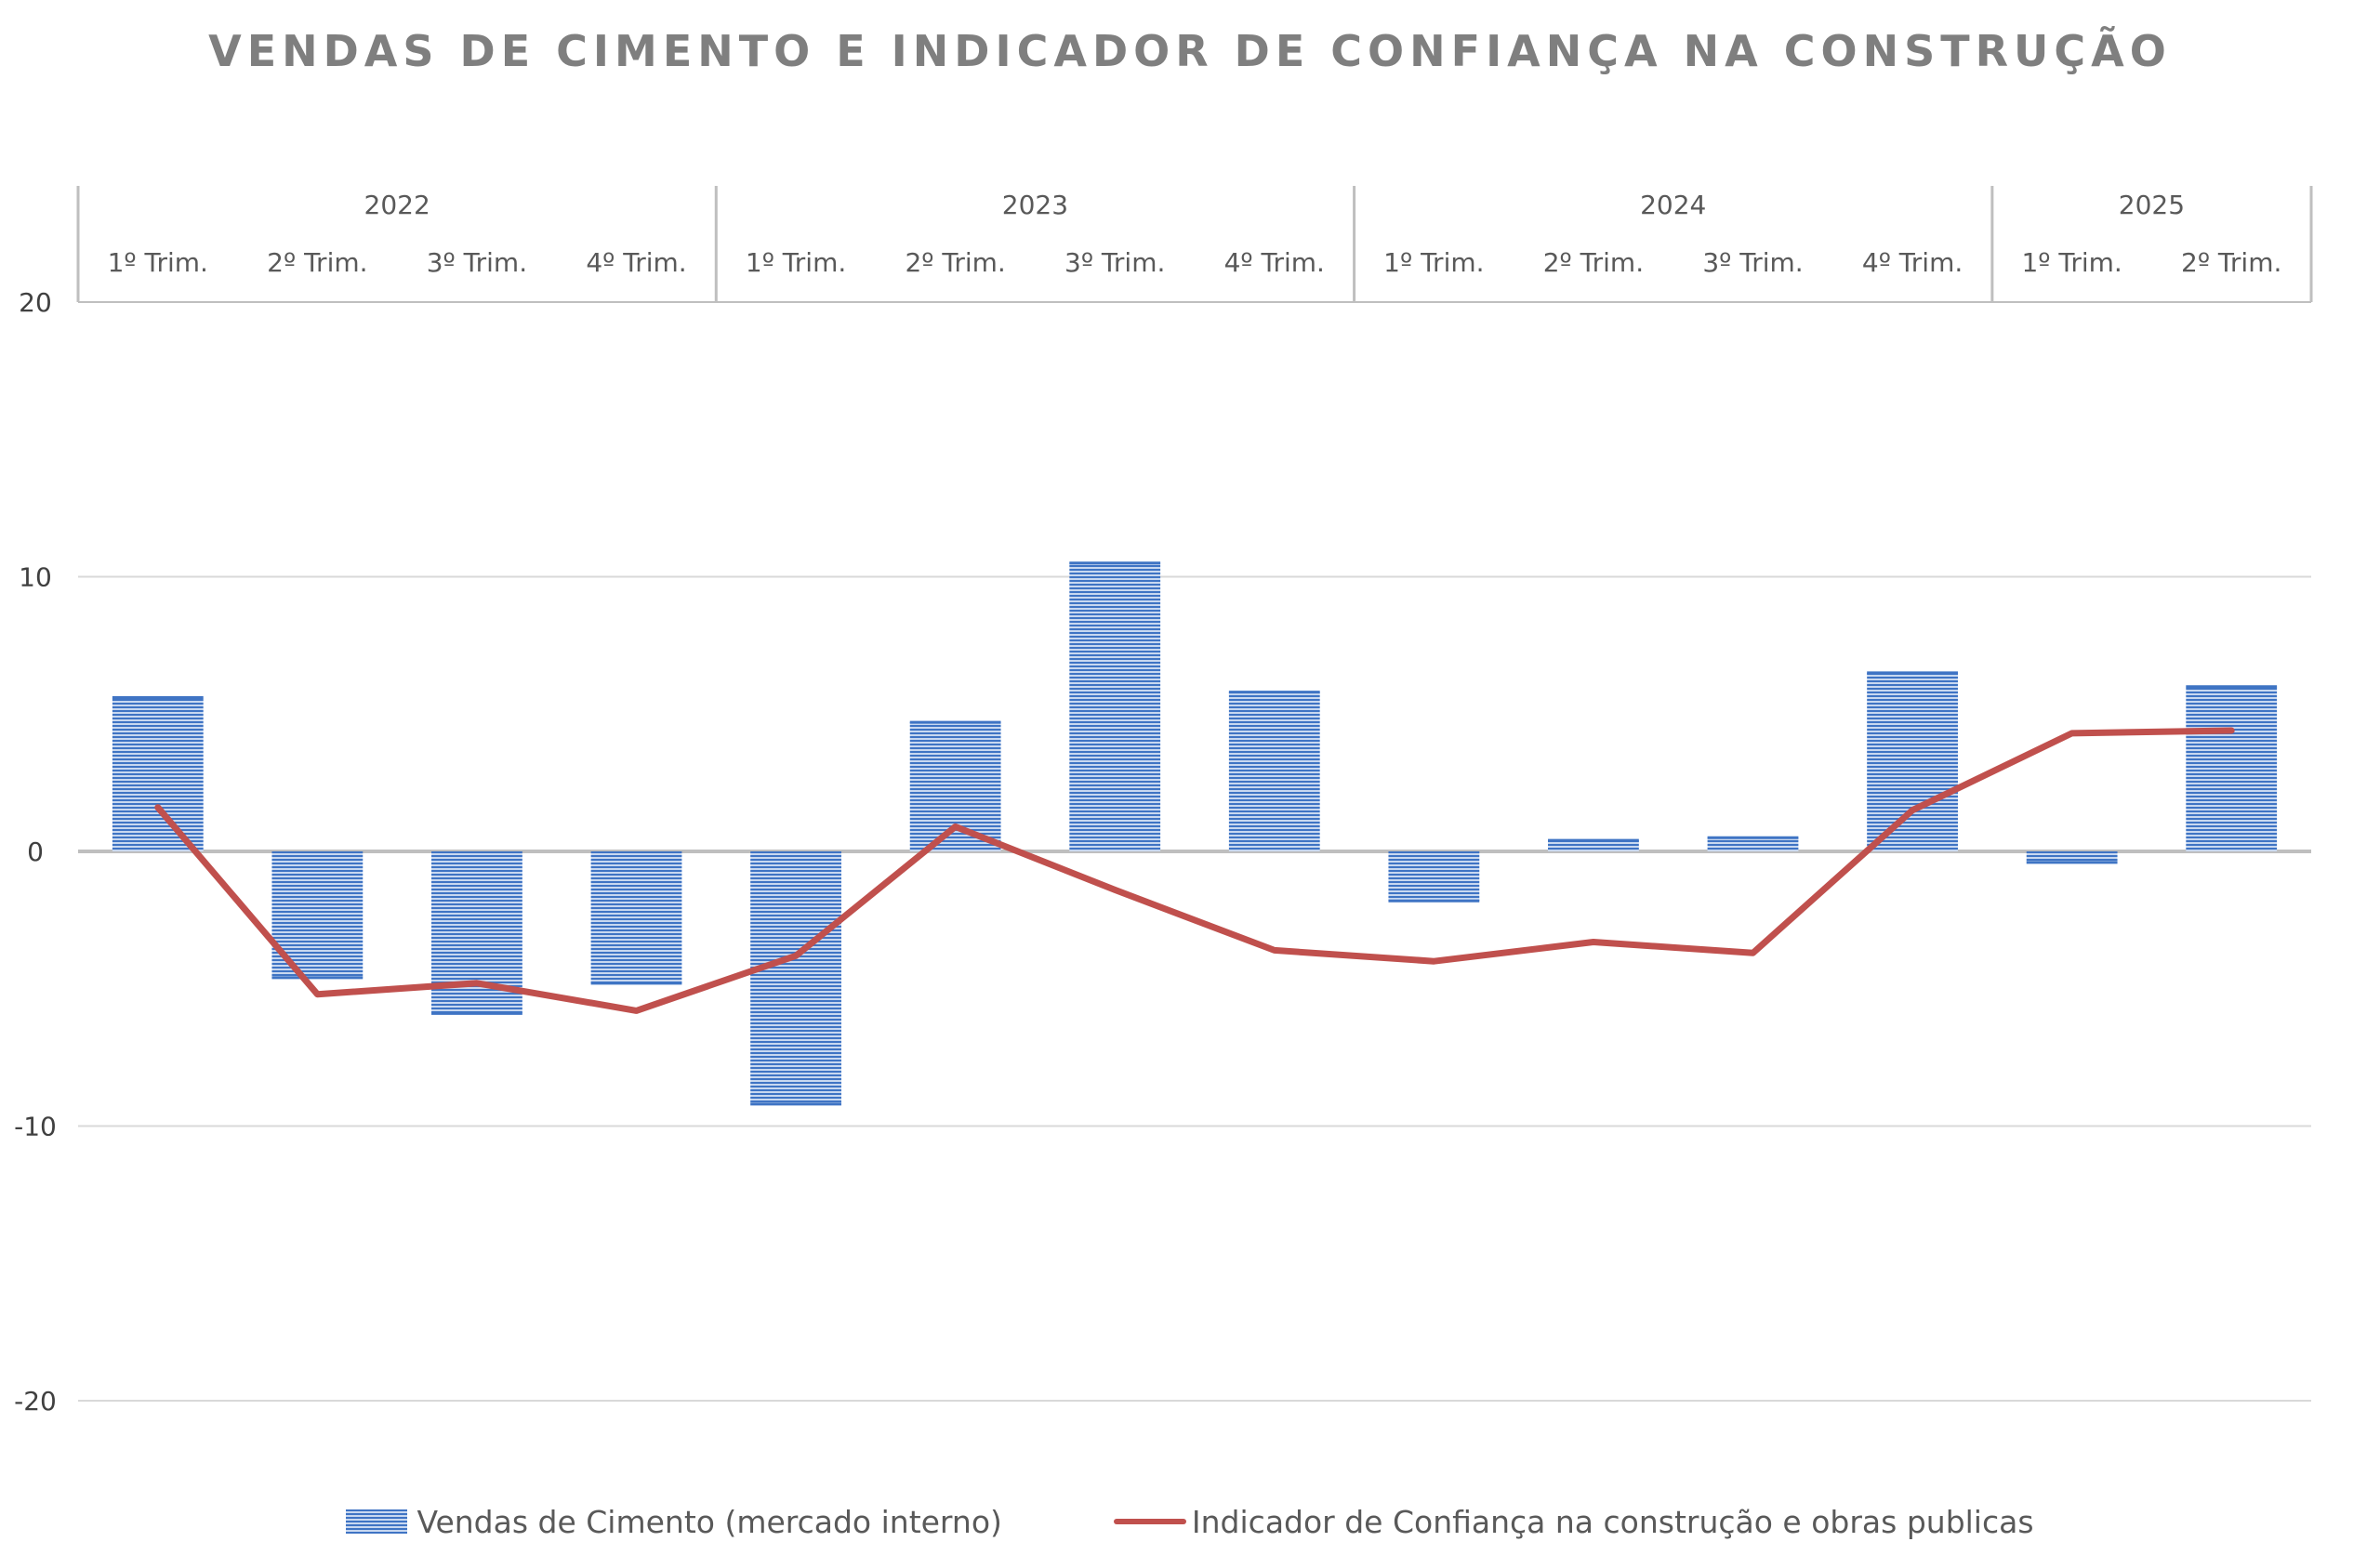 This screenshot has height=1555, width=2380. I want to click on year-group-label: 2025, so click(2152, 205).